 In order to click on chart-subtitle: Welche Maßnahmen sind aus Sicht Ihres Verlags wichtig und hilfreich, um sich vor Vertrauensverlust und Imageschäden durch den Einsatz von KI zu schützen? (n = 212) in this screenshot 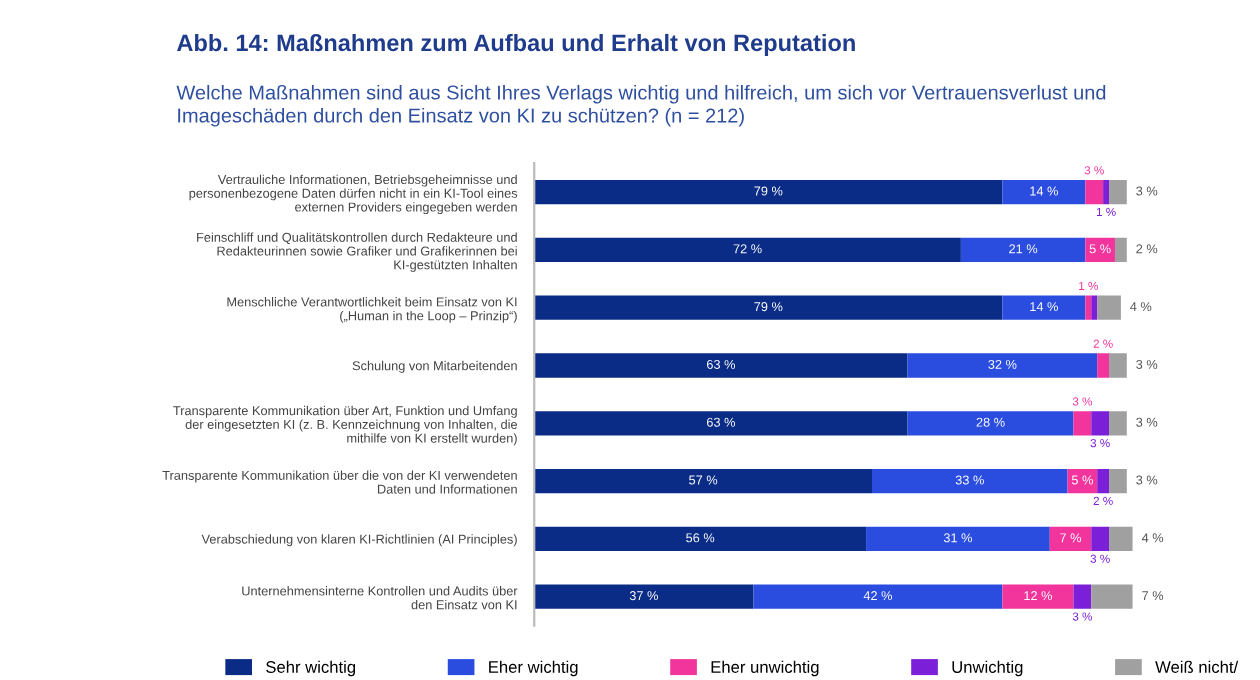, I will do `click(641, 105)`.